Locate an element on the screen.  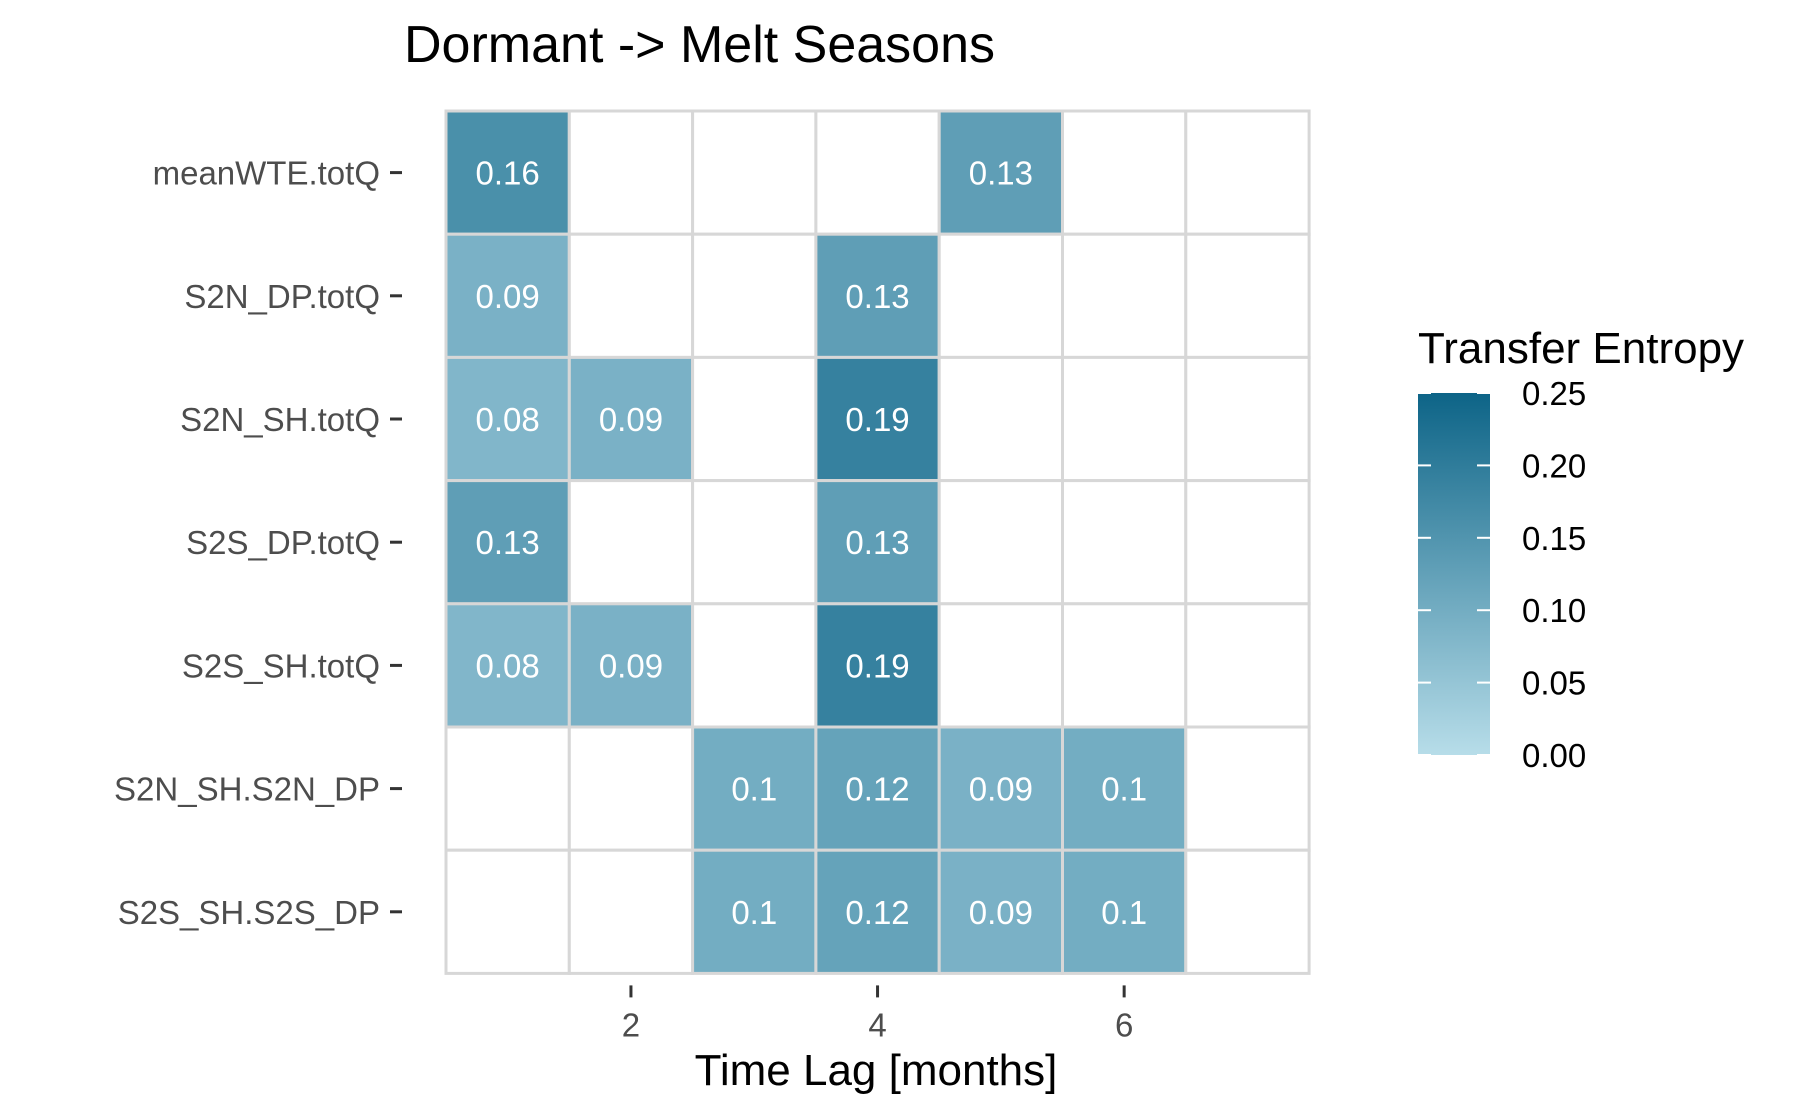
y-axis-label: S2N_SH.S2N_DP is located at coordinates (247, 789).